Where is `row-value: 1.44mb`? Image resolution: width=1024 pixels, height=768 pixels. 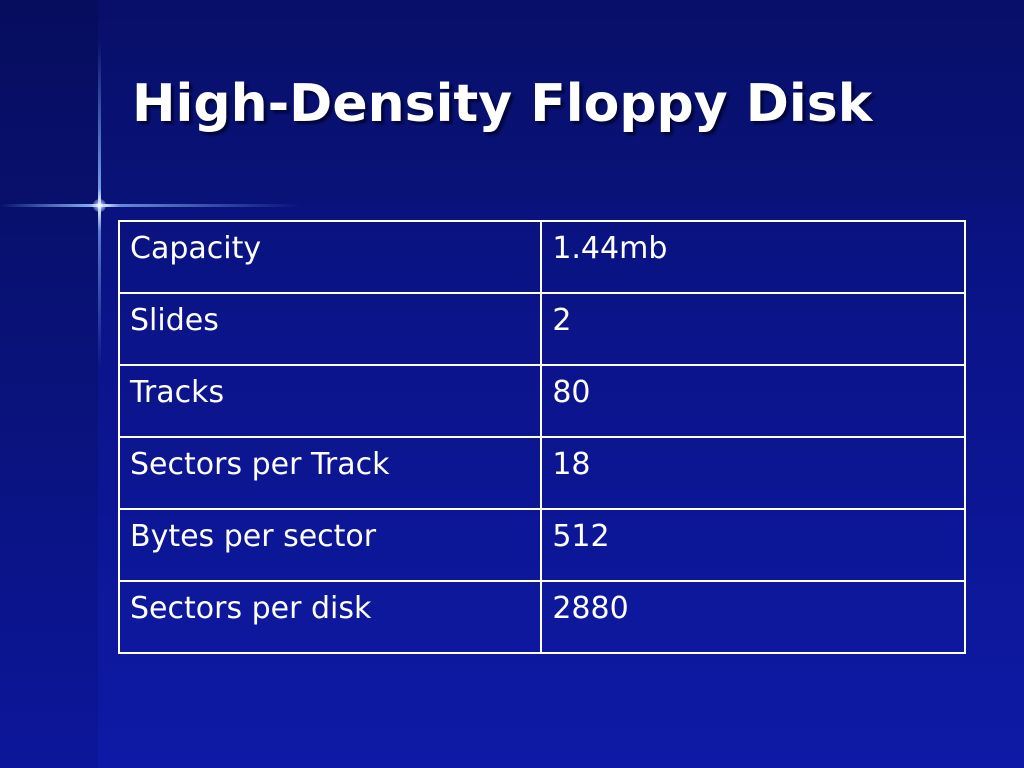
row-value: 1.44mb is located at coordinates (753, 257).